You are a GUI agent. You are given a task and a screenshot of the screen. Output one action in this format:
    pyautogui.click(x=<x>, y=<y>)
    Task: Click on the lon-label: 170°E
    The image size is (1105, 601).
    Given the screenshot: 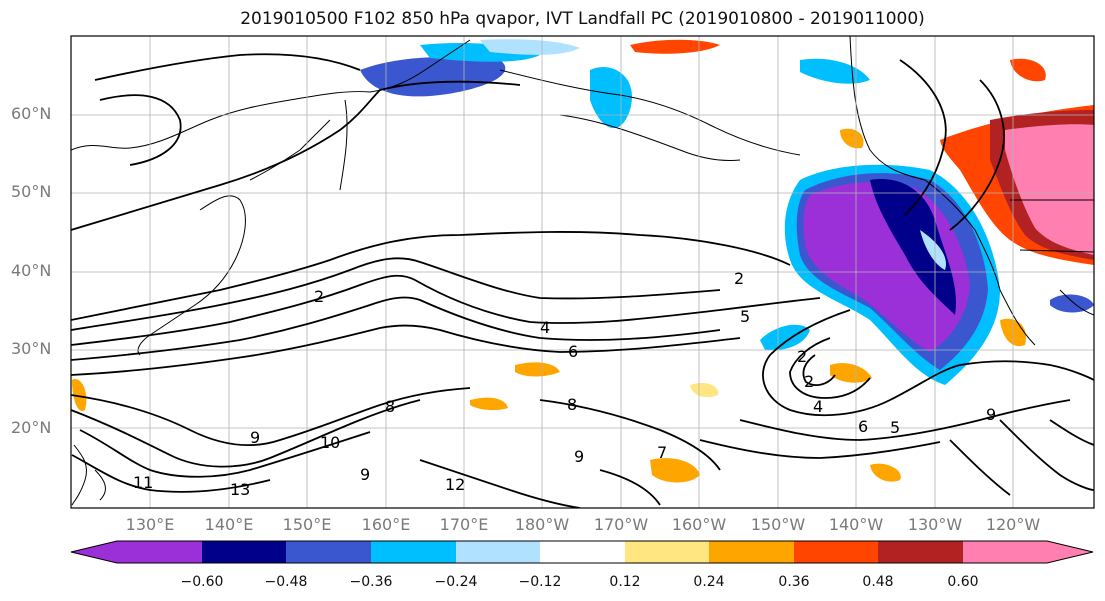 What is the action you would take?
    pyautogui.click(x=464, y=524)
    